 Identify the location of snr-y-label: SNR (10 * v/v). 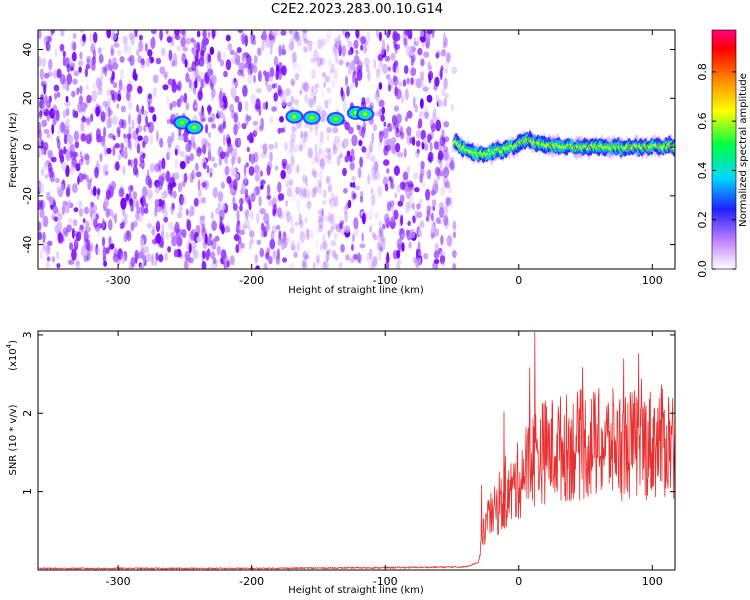
(13, 439).